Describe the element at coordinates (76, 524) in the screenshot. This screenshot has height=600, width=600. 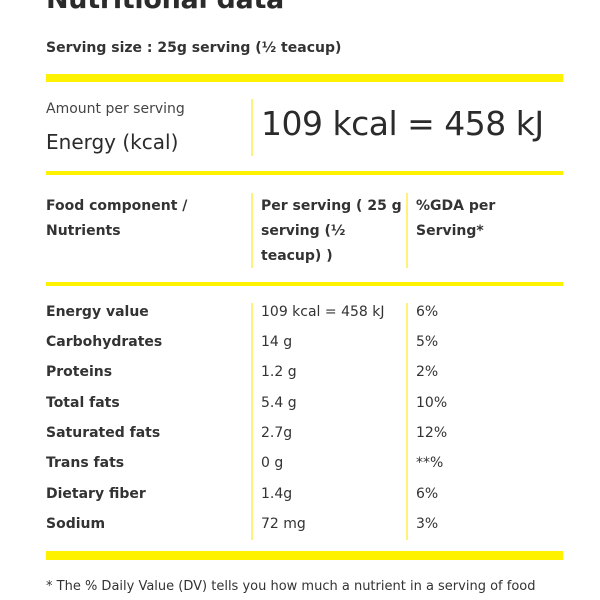
I see `nutrient-name: Sodium` at that location.